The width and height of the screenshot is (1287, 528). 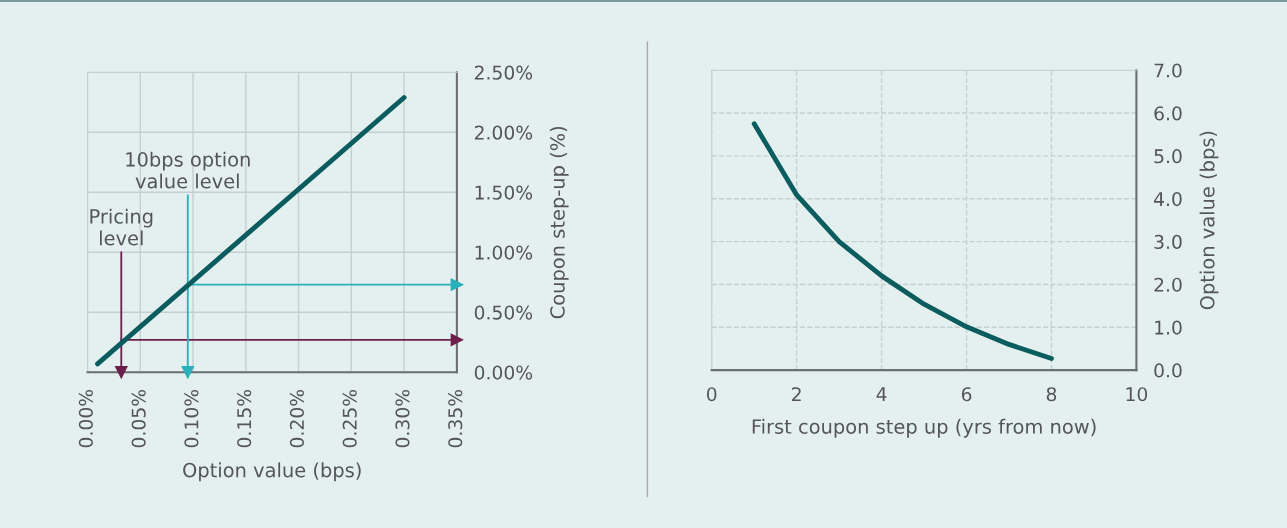 I want to click on x-tick-label: 0, so click(x=711, y=394).